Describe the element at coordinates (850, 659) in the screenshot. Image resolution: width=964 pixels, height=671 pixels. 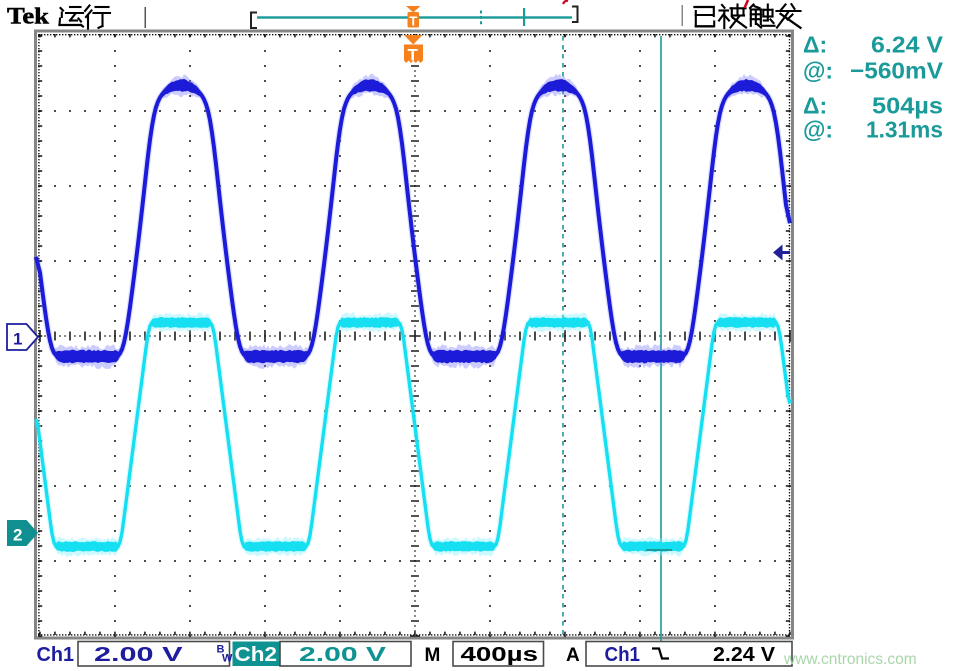
I see `svg-text: www.cntronics.com` at that location.